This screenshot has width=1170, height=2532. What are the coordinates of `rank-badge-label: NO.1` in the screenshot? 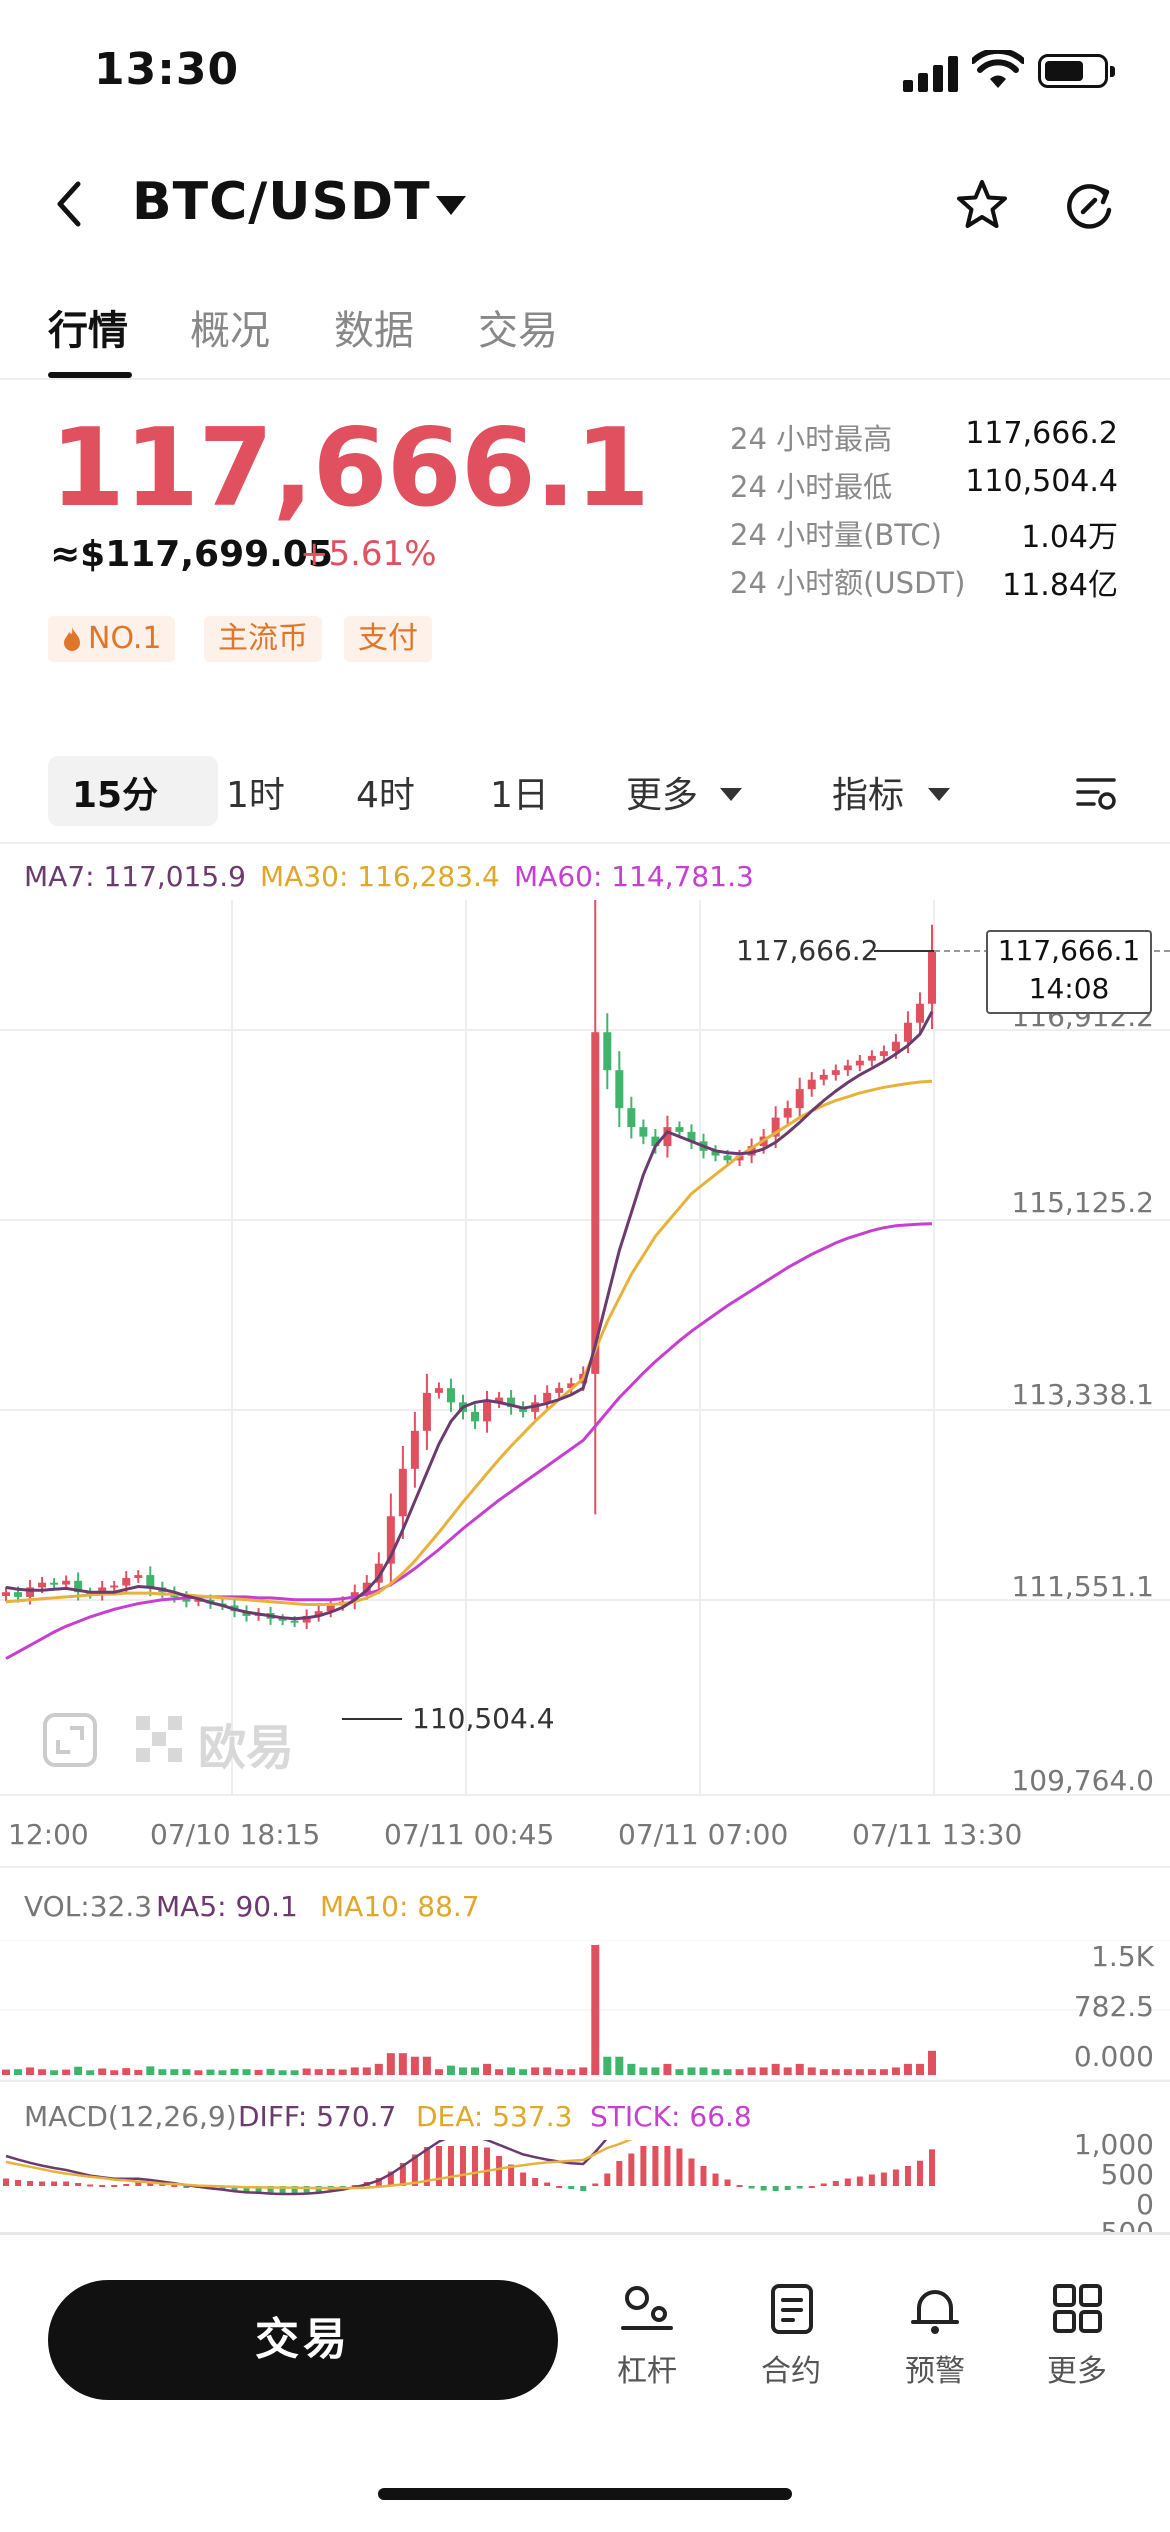 It's located at (125, 638).